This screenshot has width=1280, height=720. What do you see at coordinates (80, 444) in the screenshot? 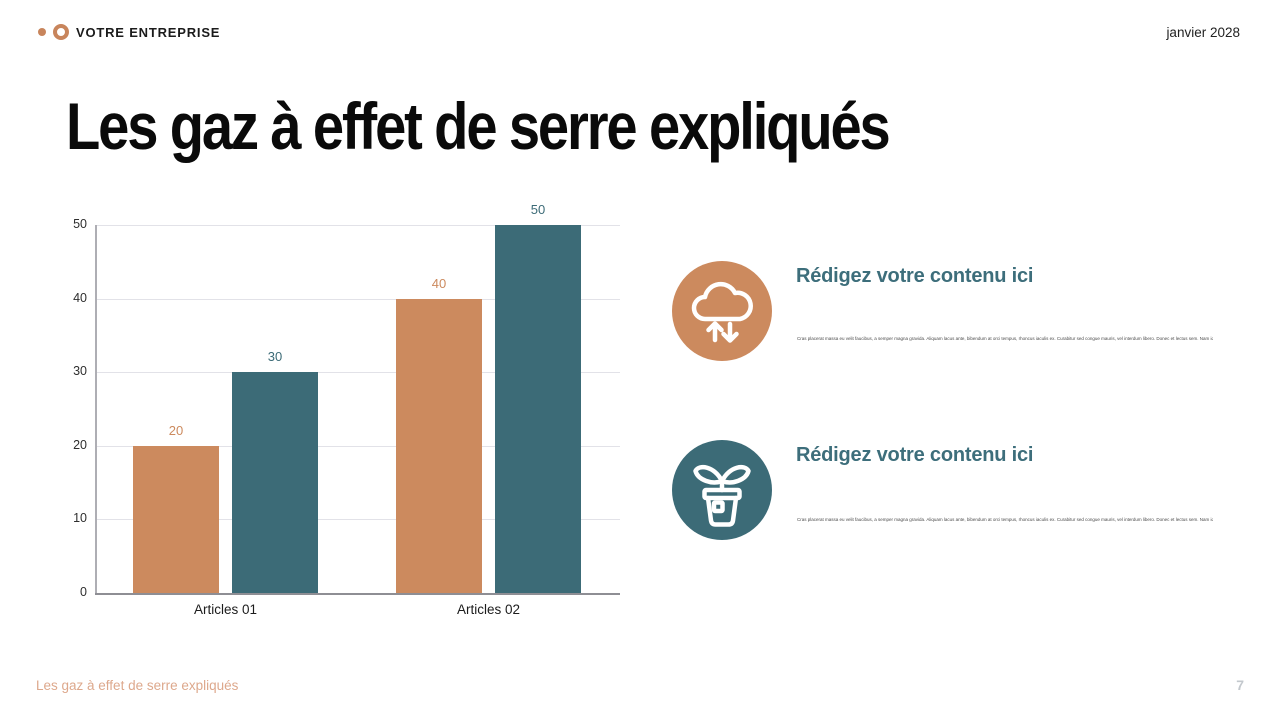
I see `y-axis-tick-label: 20` at bounding box center [80, 444].